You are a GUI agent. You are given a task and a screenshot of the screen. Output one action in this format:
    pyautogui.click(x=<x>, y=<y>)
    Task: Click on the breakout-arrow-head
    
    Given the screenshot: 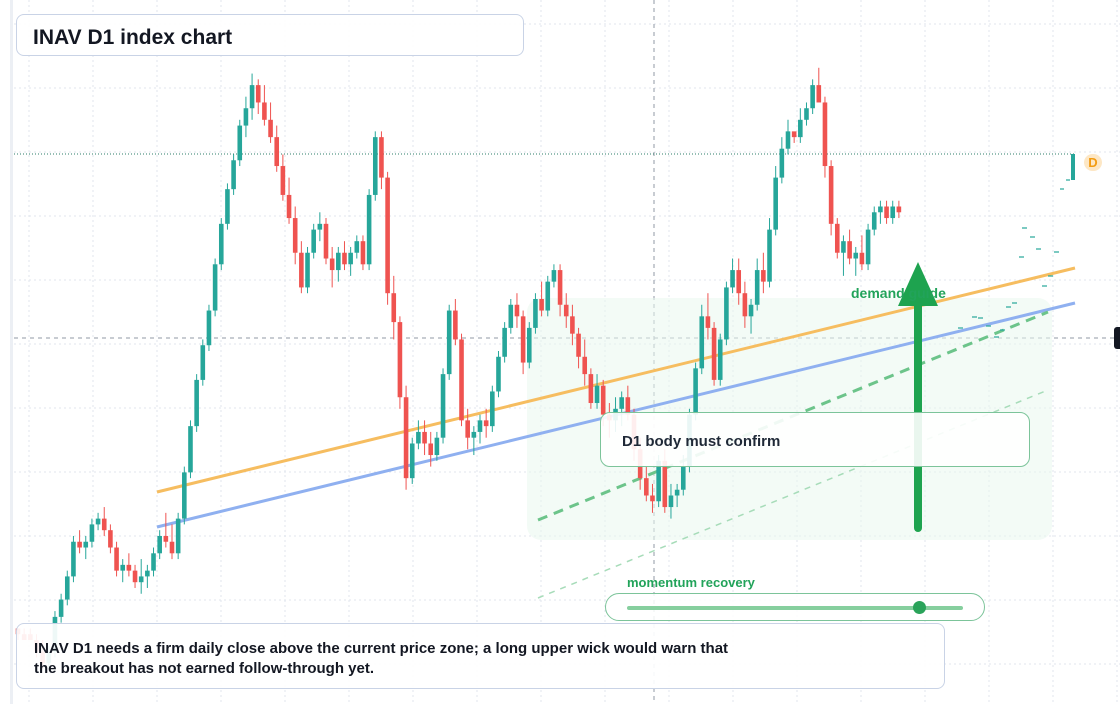 What is the action you would take?
    pyautogui.click(x=918, y=284)
    